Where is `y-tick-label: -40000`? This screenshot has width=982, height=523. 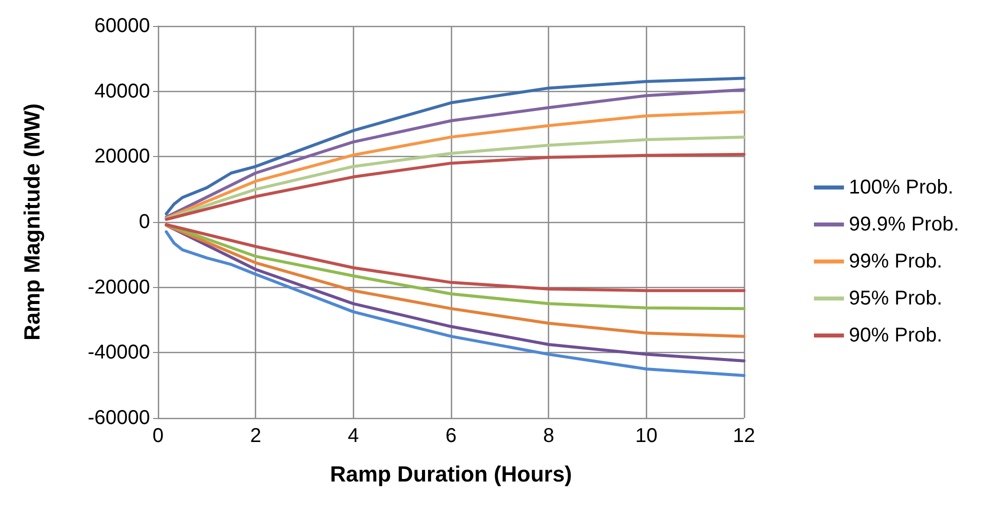
y-tick-label: -40000 is located at coordinates (119, 353).